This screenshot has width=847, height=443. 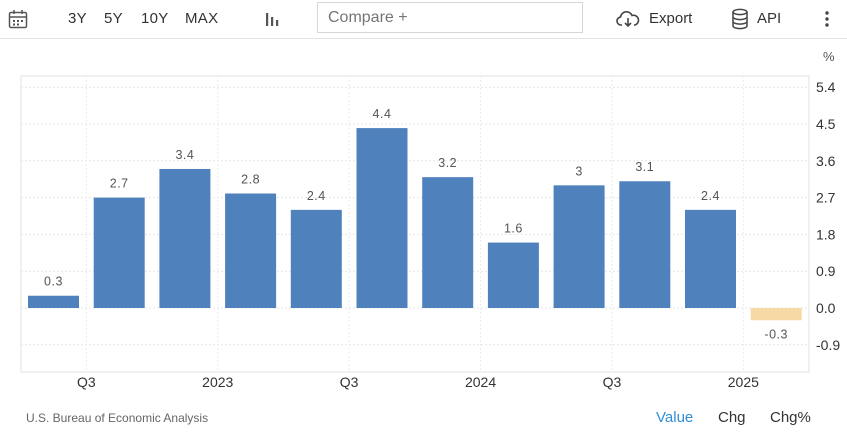 I want to click on y-tick-label: -0.9, so click(x=828, y=345).